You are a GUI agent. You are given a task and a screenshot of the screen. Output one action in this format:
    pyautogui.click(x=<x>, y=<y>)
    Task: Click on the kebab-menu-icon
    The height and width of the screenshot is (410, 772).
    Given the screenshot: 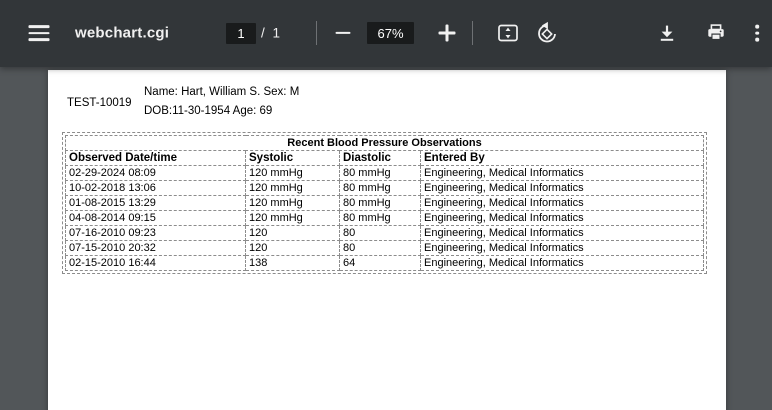 What is the action you would take?
    pyautogui.click(x=757, y=33)
    